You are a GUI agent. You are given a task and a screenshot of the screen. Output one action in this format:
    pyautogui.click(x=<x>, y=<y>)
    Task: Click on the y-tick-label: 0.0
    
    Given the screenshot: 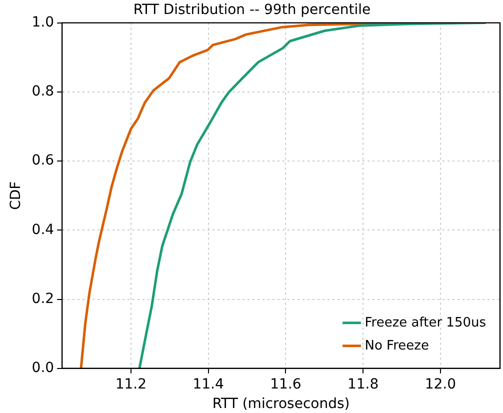 What is the action you would take?
    pyautogui.click(x=43, y=368)
    